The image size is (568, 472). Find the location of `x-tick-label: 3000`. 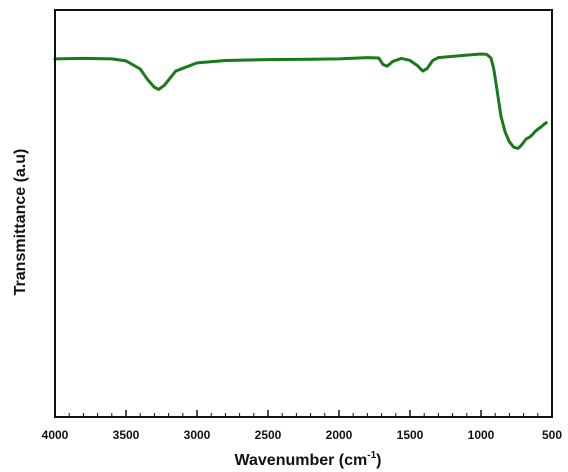

x-tick-label: 3000 is located at coordinates (197, 435).